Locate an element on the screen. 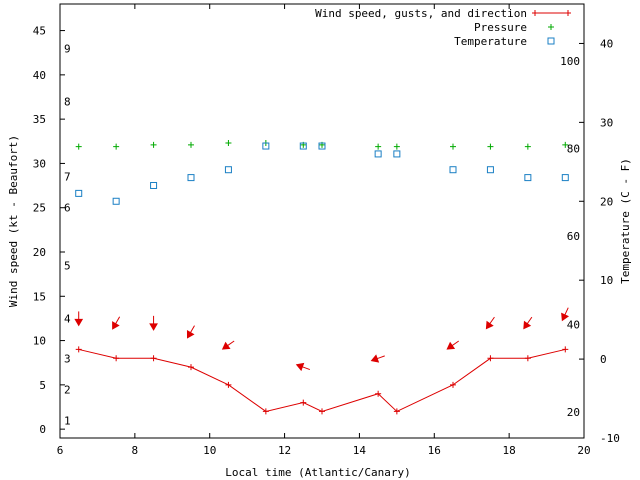 This screenshot has width=640, height=480. legend-label-wind: Wind speed, gusts, and direction is located at coordinates (421, 13).